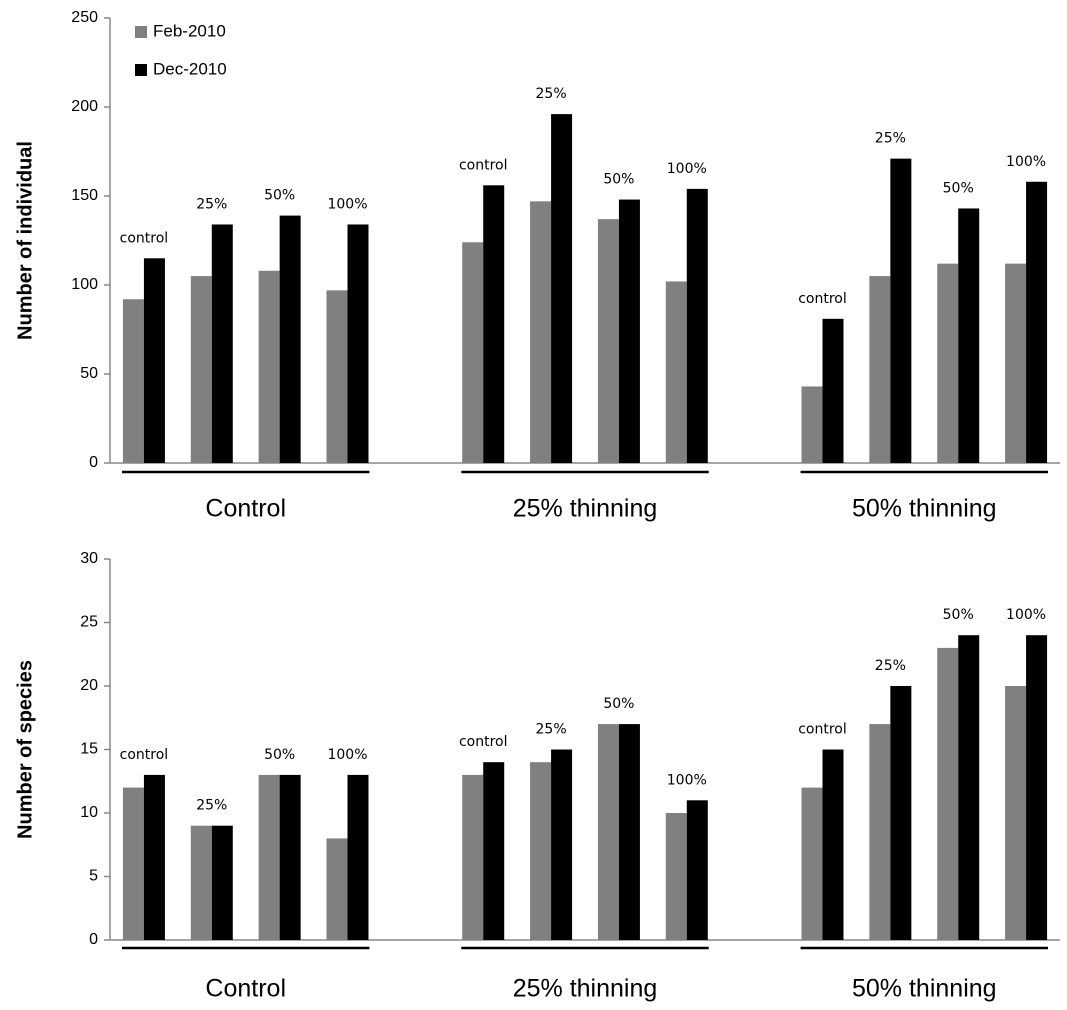 This screenshot has width=1067, height=1010. What do you see at coordinates (84, 106) in the screenshot?
I see `y-tick-label: 200` at bounding box center [84, 106].